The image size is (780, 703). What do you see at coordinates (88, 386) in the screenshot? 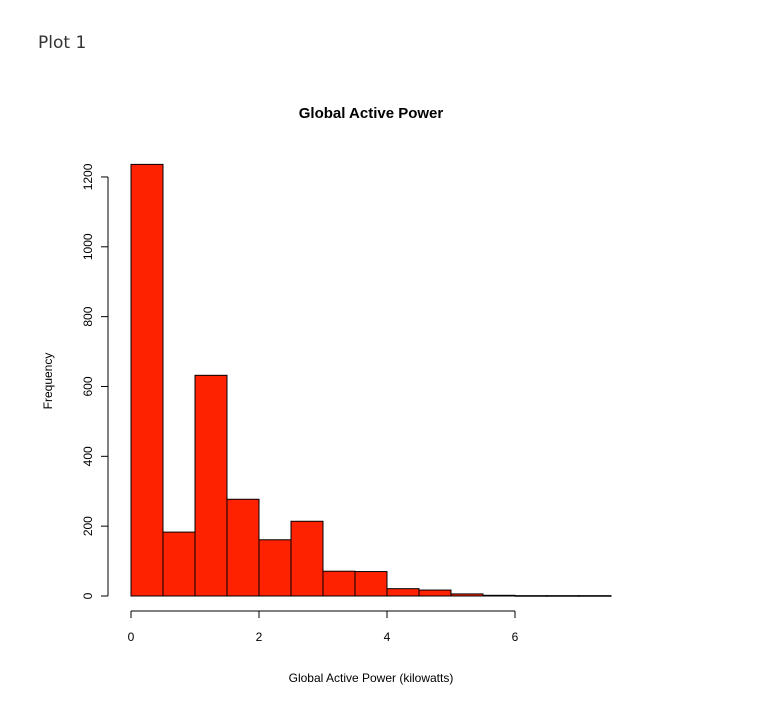
I see `y-tick-label: 600` at bounding box center [88, 386].